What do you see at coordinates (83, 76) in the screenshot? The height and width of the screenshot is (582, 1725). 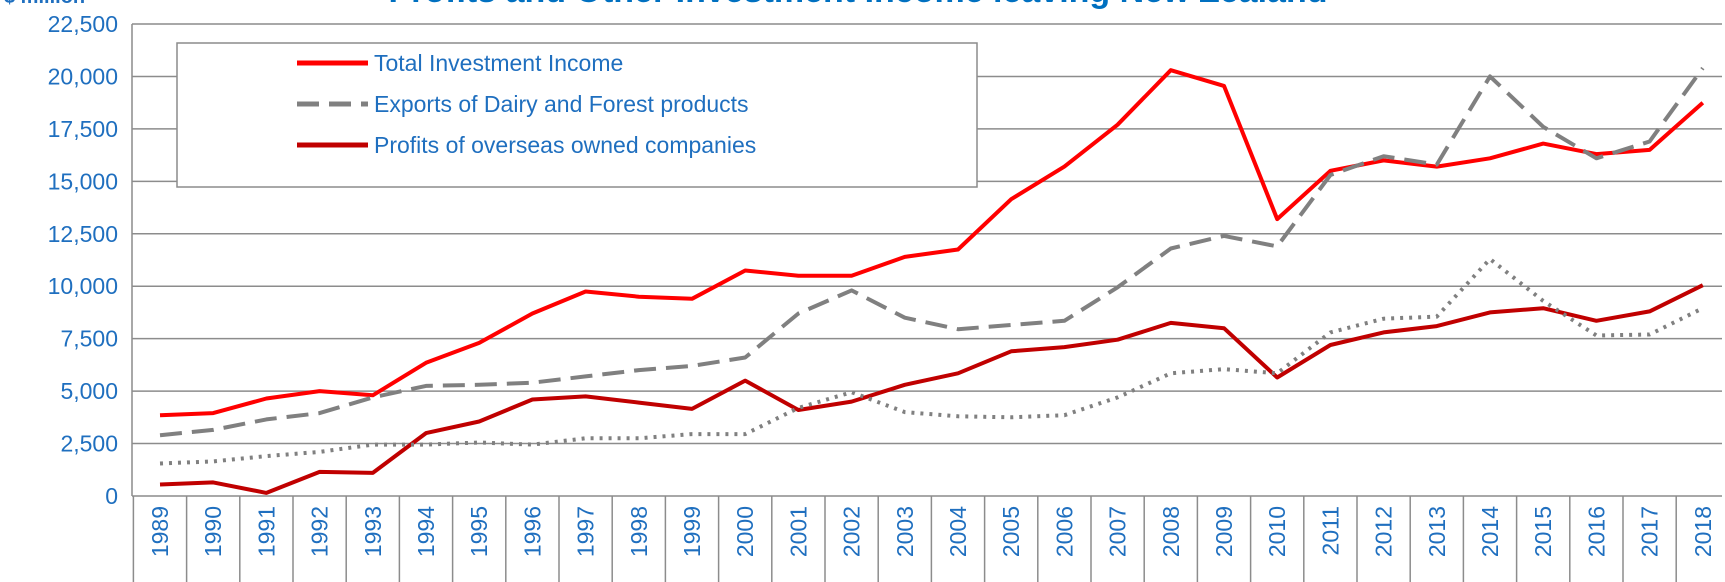 I see `y-tick-label: 20,000` at bounding box center [83, 76].